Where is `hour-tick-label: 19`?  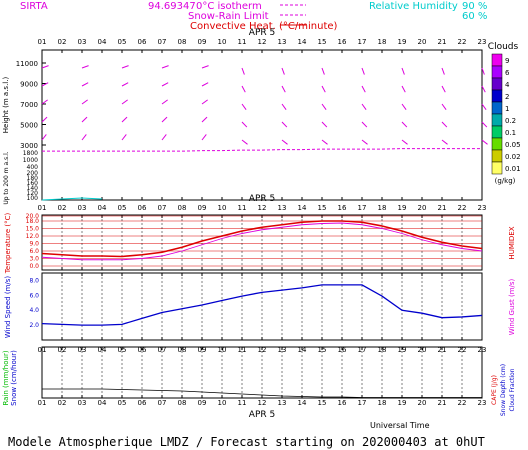 hour-tick-label: 19 is located at coordinates (402, 208).